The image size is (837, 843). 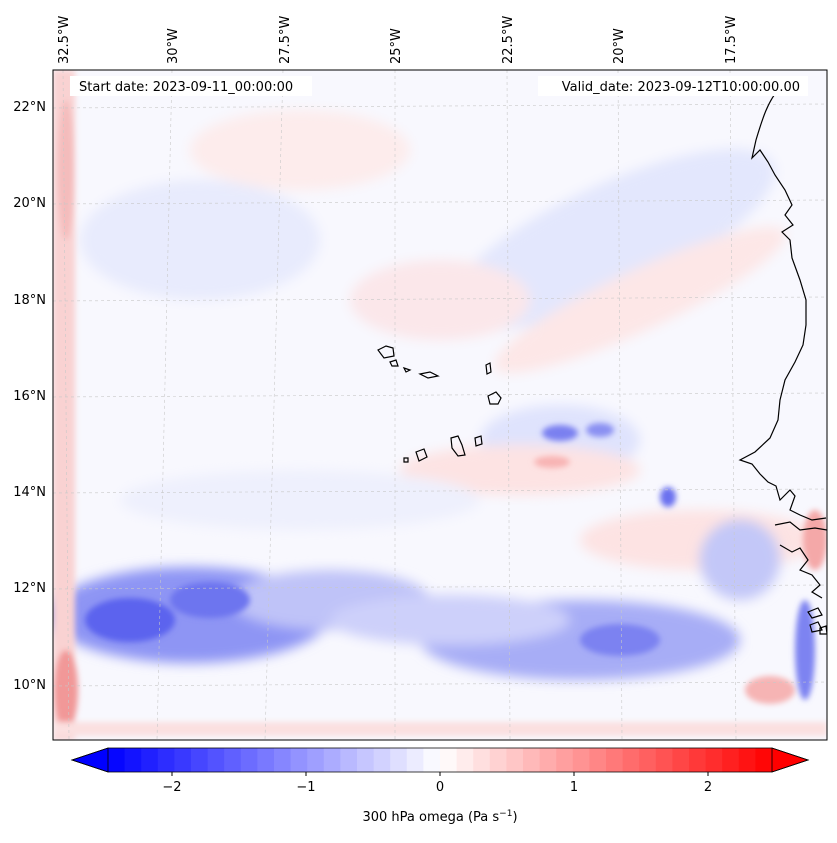 What do you see at coordinates (800, 526) in the screenshot?
I see `gambia-coastline` at bounding box center [800, 526].